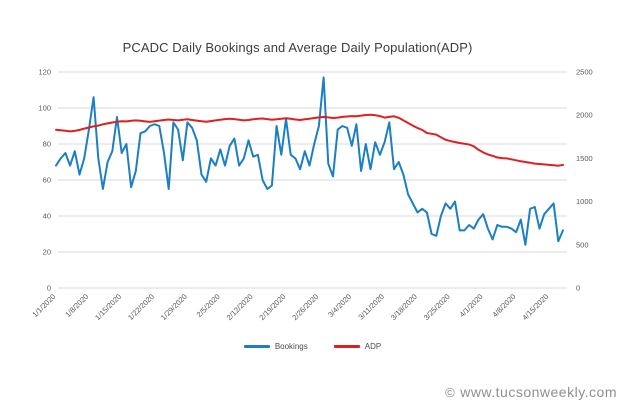 This screenshot has width=625, height=404. I want to click on y-right-tick-label: 1000, so click(584, 201).